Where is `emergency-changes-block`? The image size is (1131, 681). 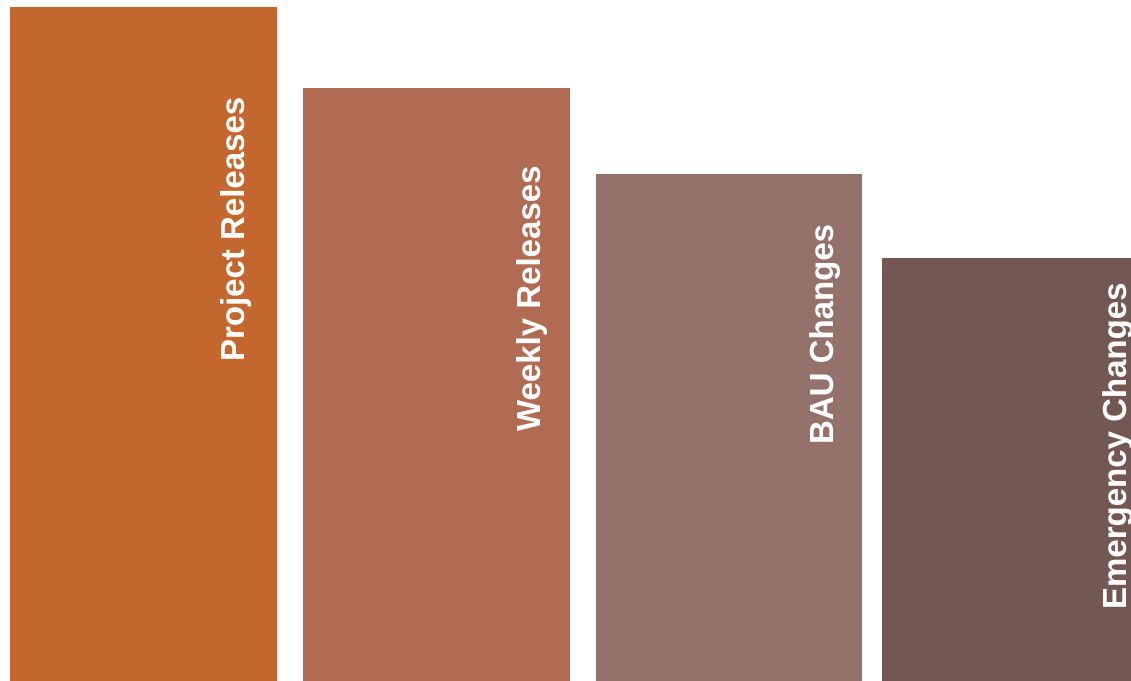
emergency-changes-block is located at coordinates (1006, 469).